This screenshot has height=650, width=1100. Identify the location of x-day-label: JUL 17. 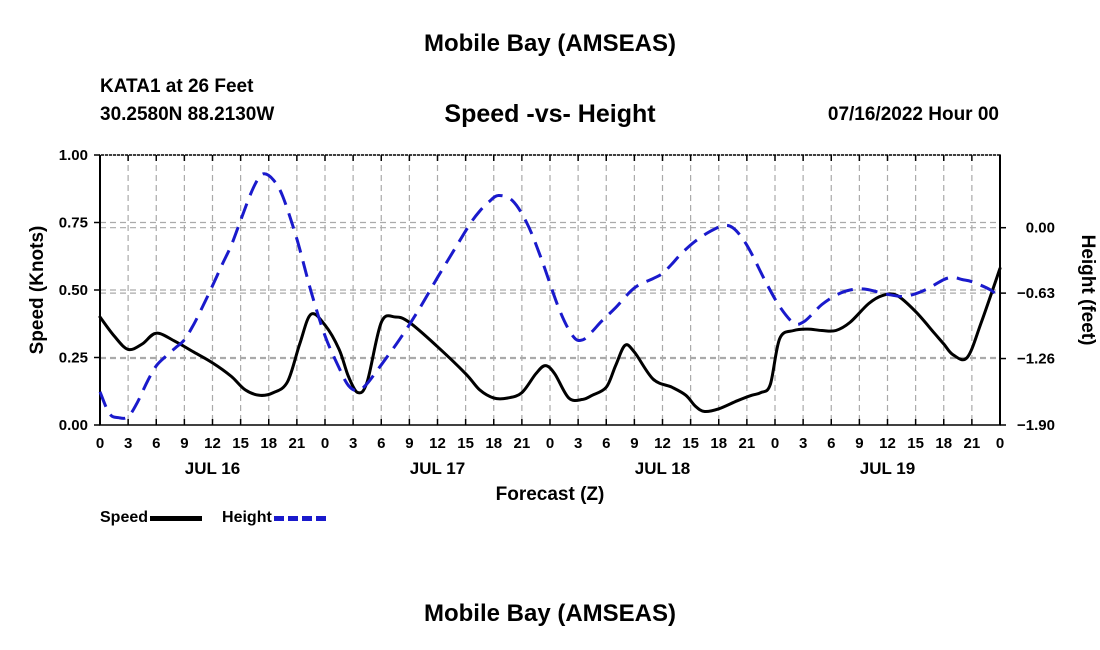
(437, 468).